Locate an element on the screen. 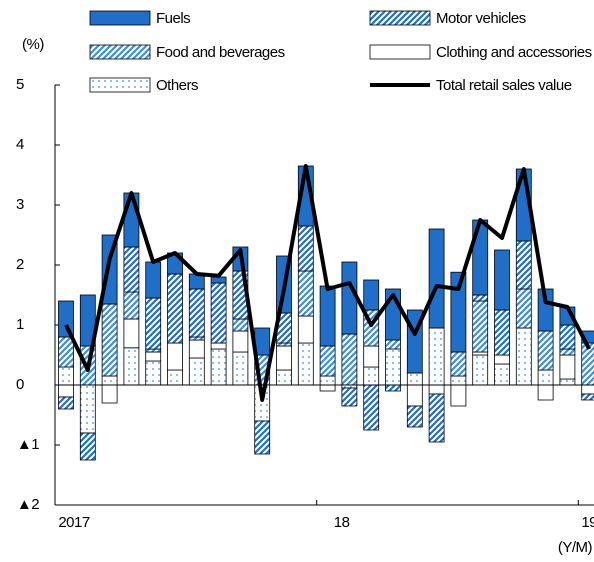 The height and width of the screenshot is (562, 594). x-tick-label: 18 is located at coordinates (342, 522).